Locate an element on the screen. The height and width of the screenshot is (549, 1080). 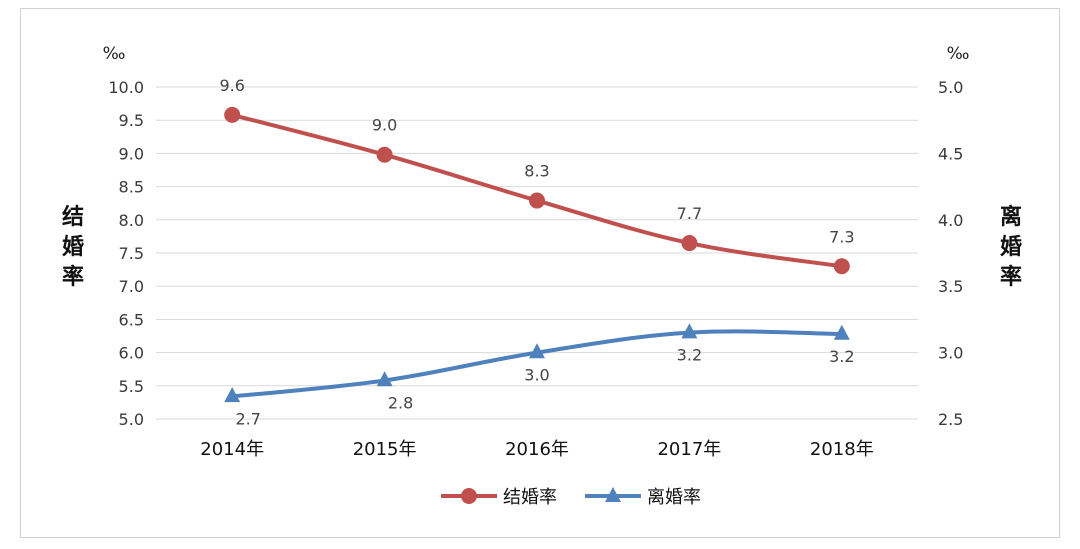
left-tick-label: 7.0 is located at coordinates (131, 286).